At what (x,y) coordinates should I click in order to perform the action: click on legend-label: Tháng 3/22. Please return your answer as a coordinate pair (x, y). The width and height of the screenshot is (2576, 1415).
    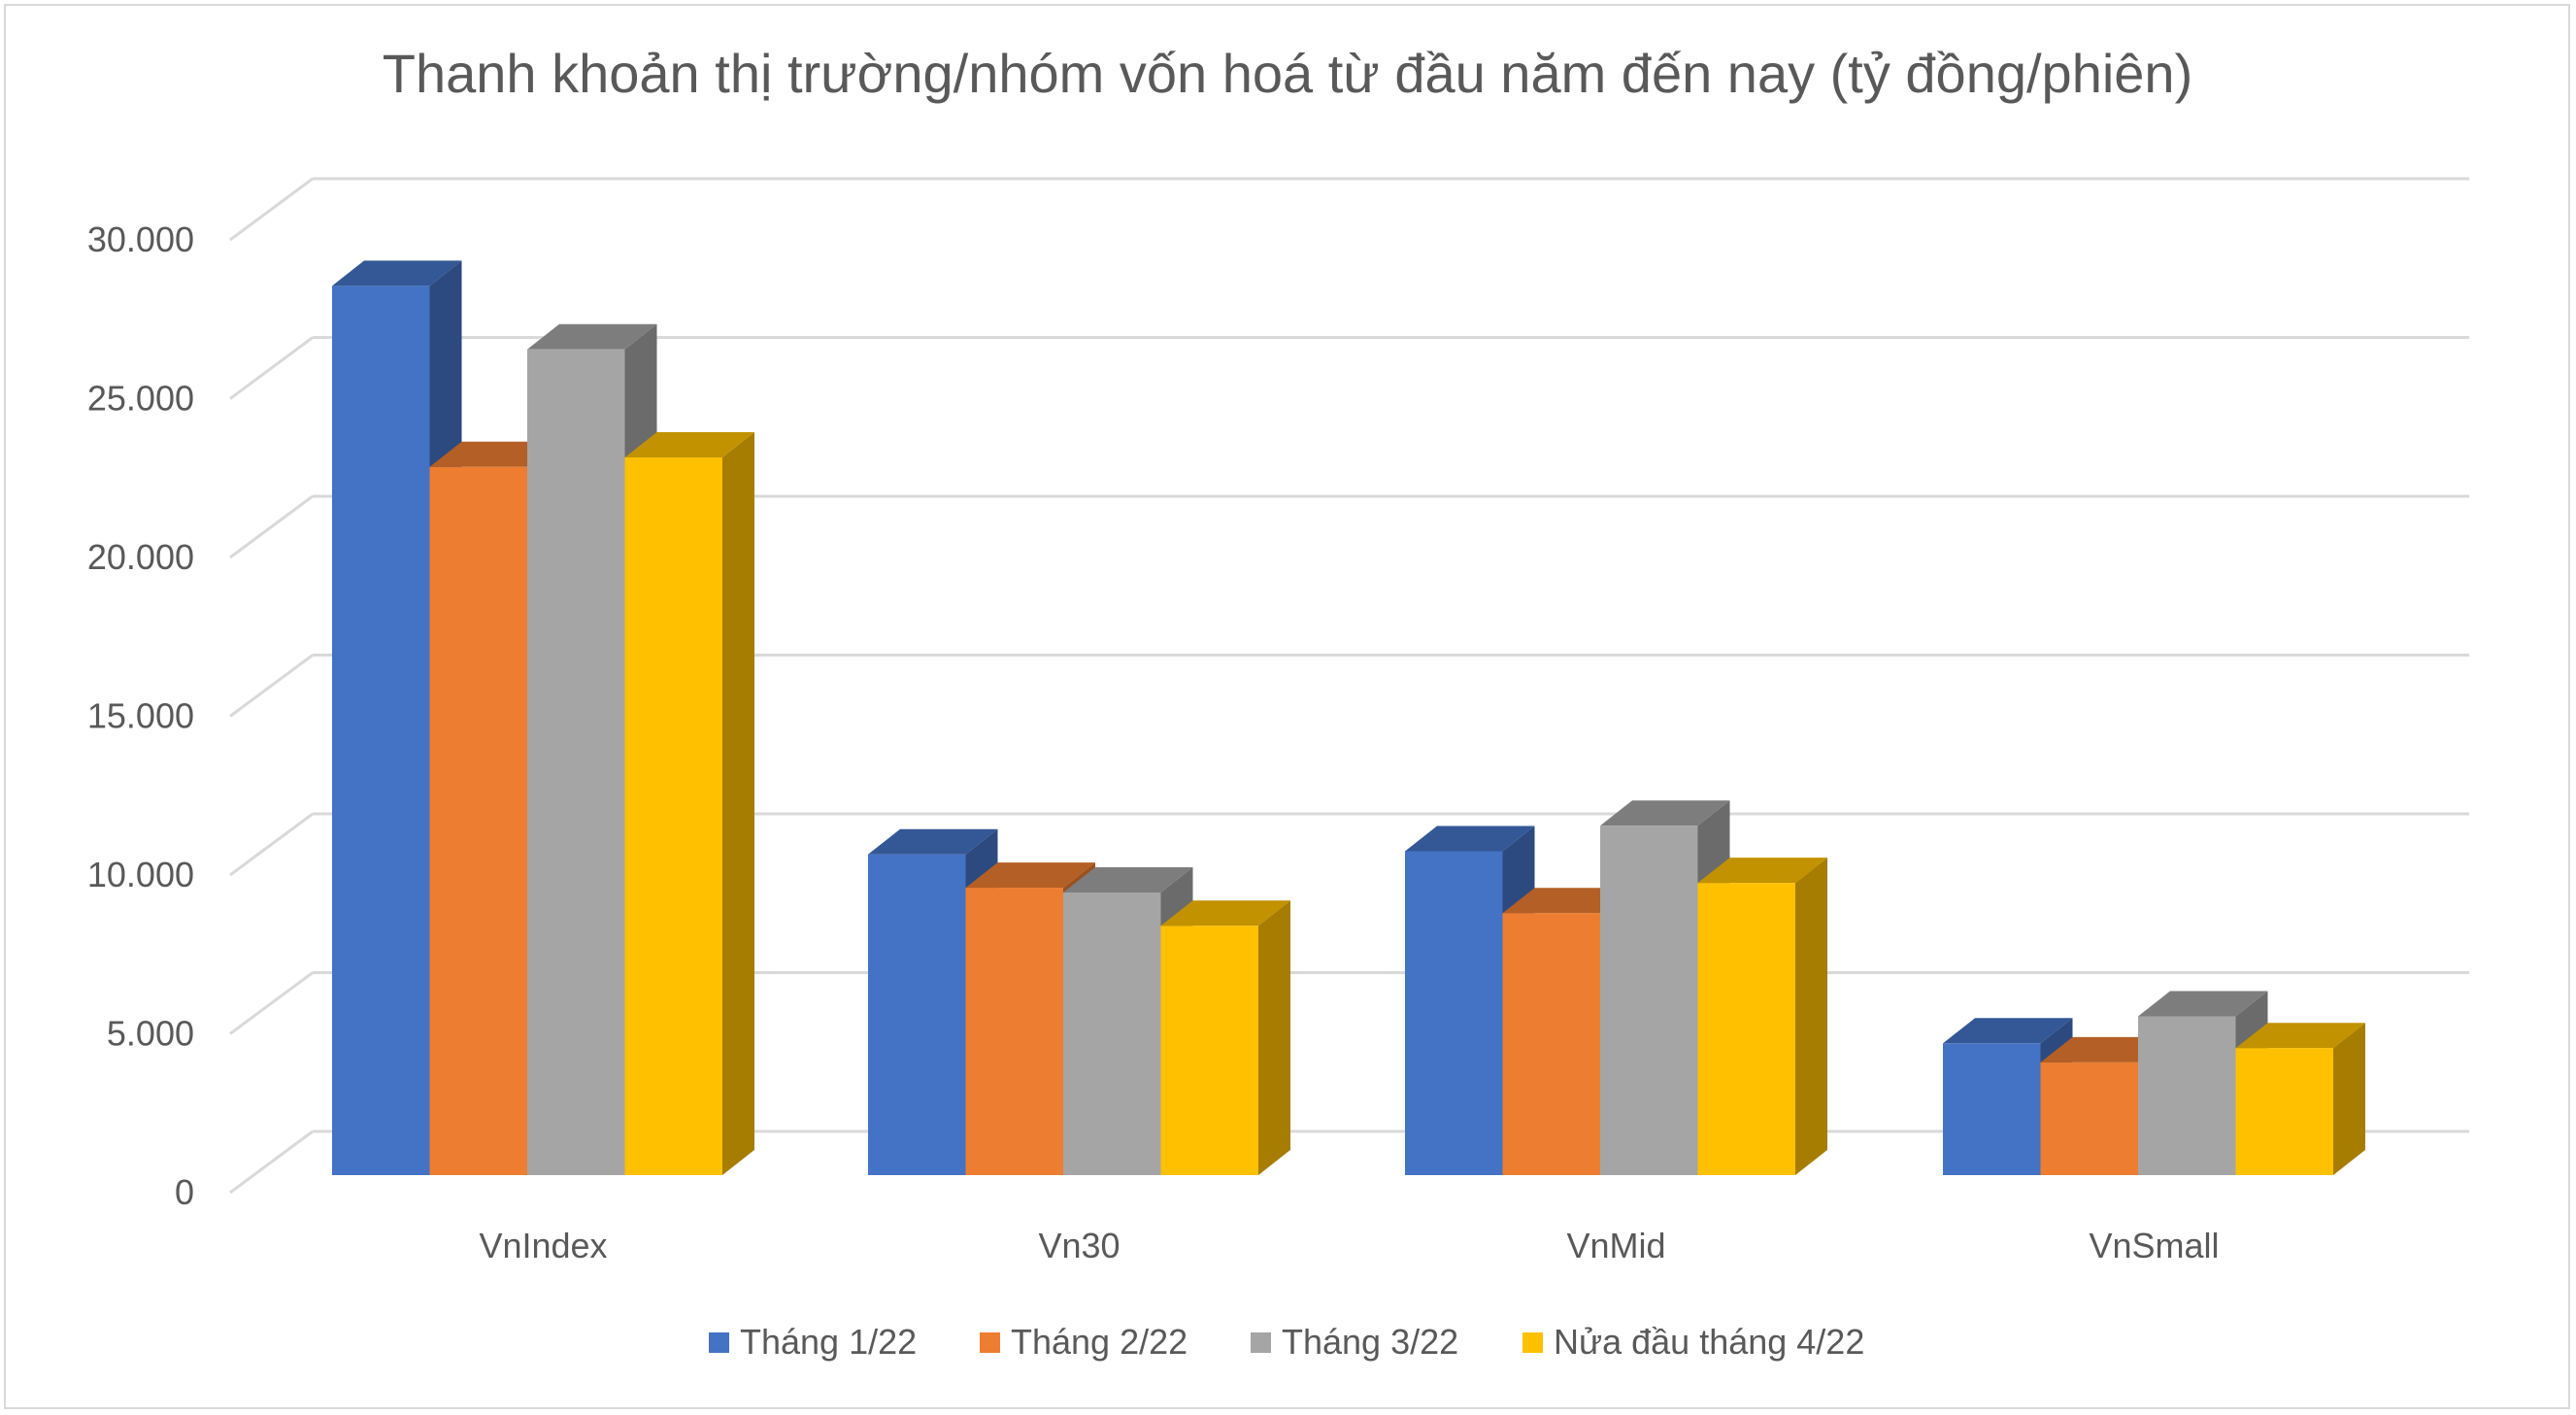
    Looking at the image, I should click on (1370, 1342).